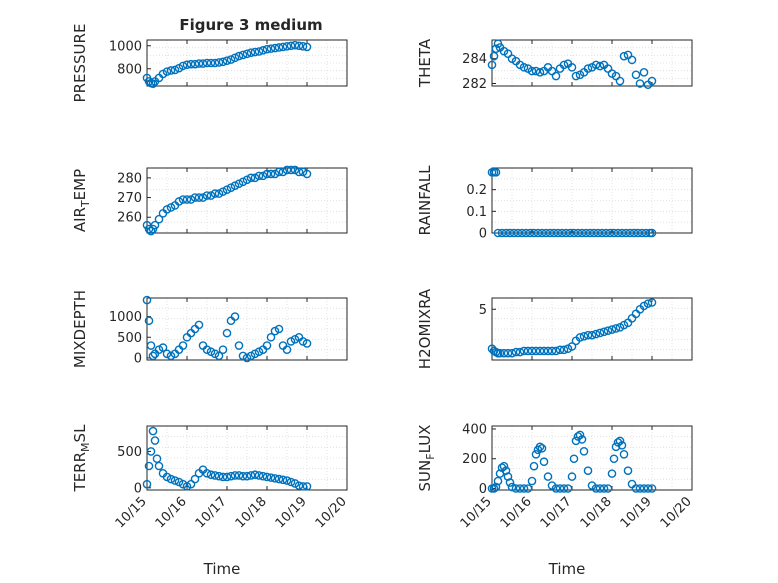  Describe the element at coordinates (483, 310) in the screenshot. I see `y-tick-label: 5` at that location.